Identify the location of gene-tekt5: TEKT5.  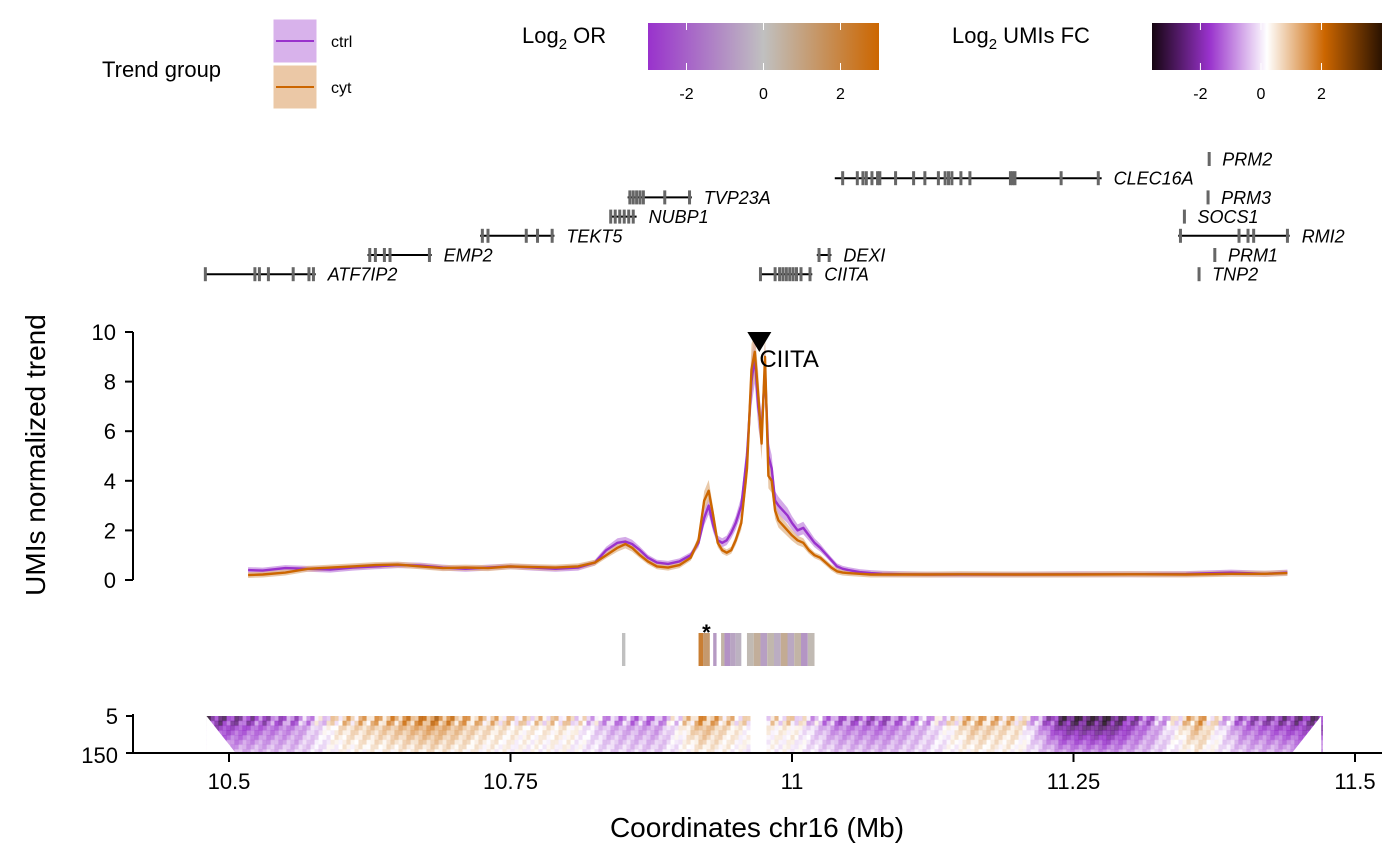
(551, 236).